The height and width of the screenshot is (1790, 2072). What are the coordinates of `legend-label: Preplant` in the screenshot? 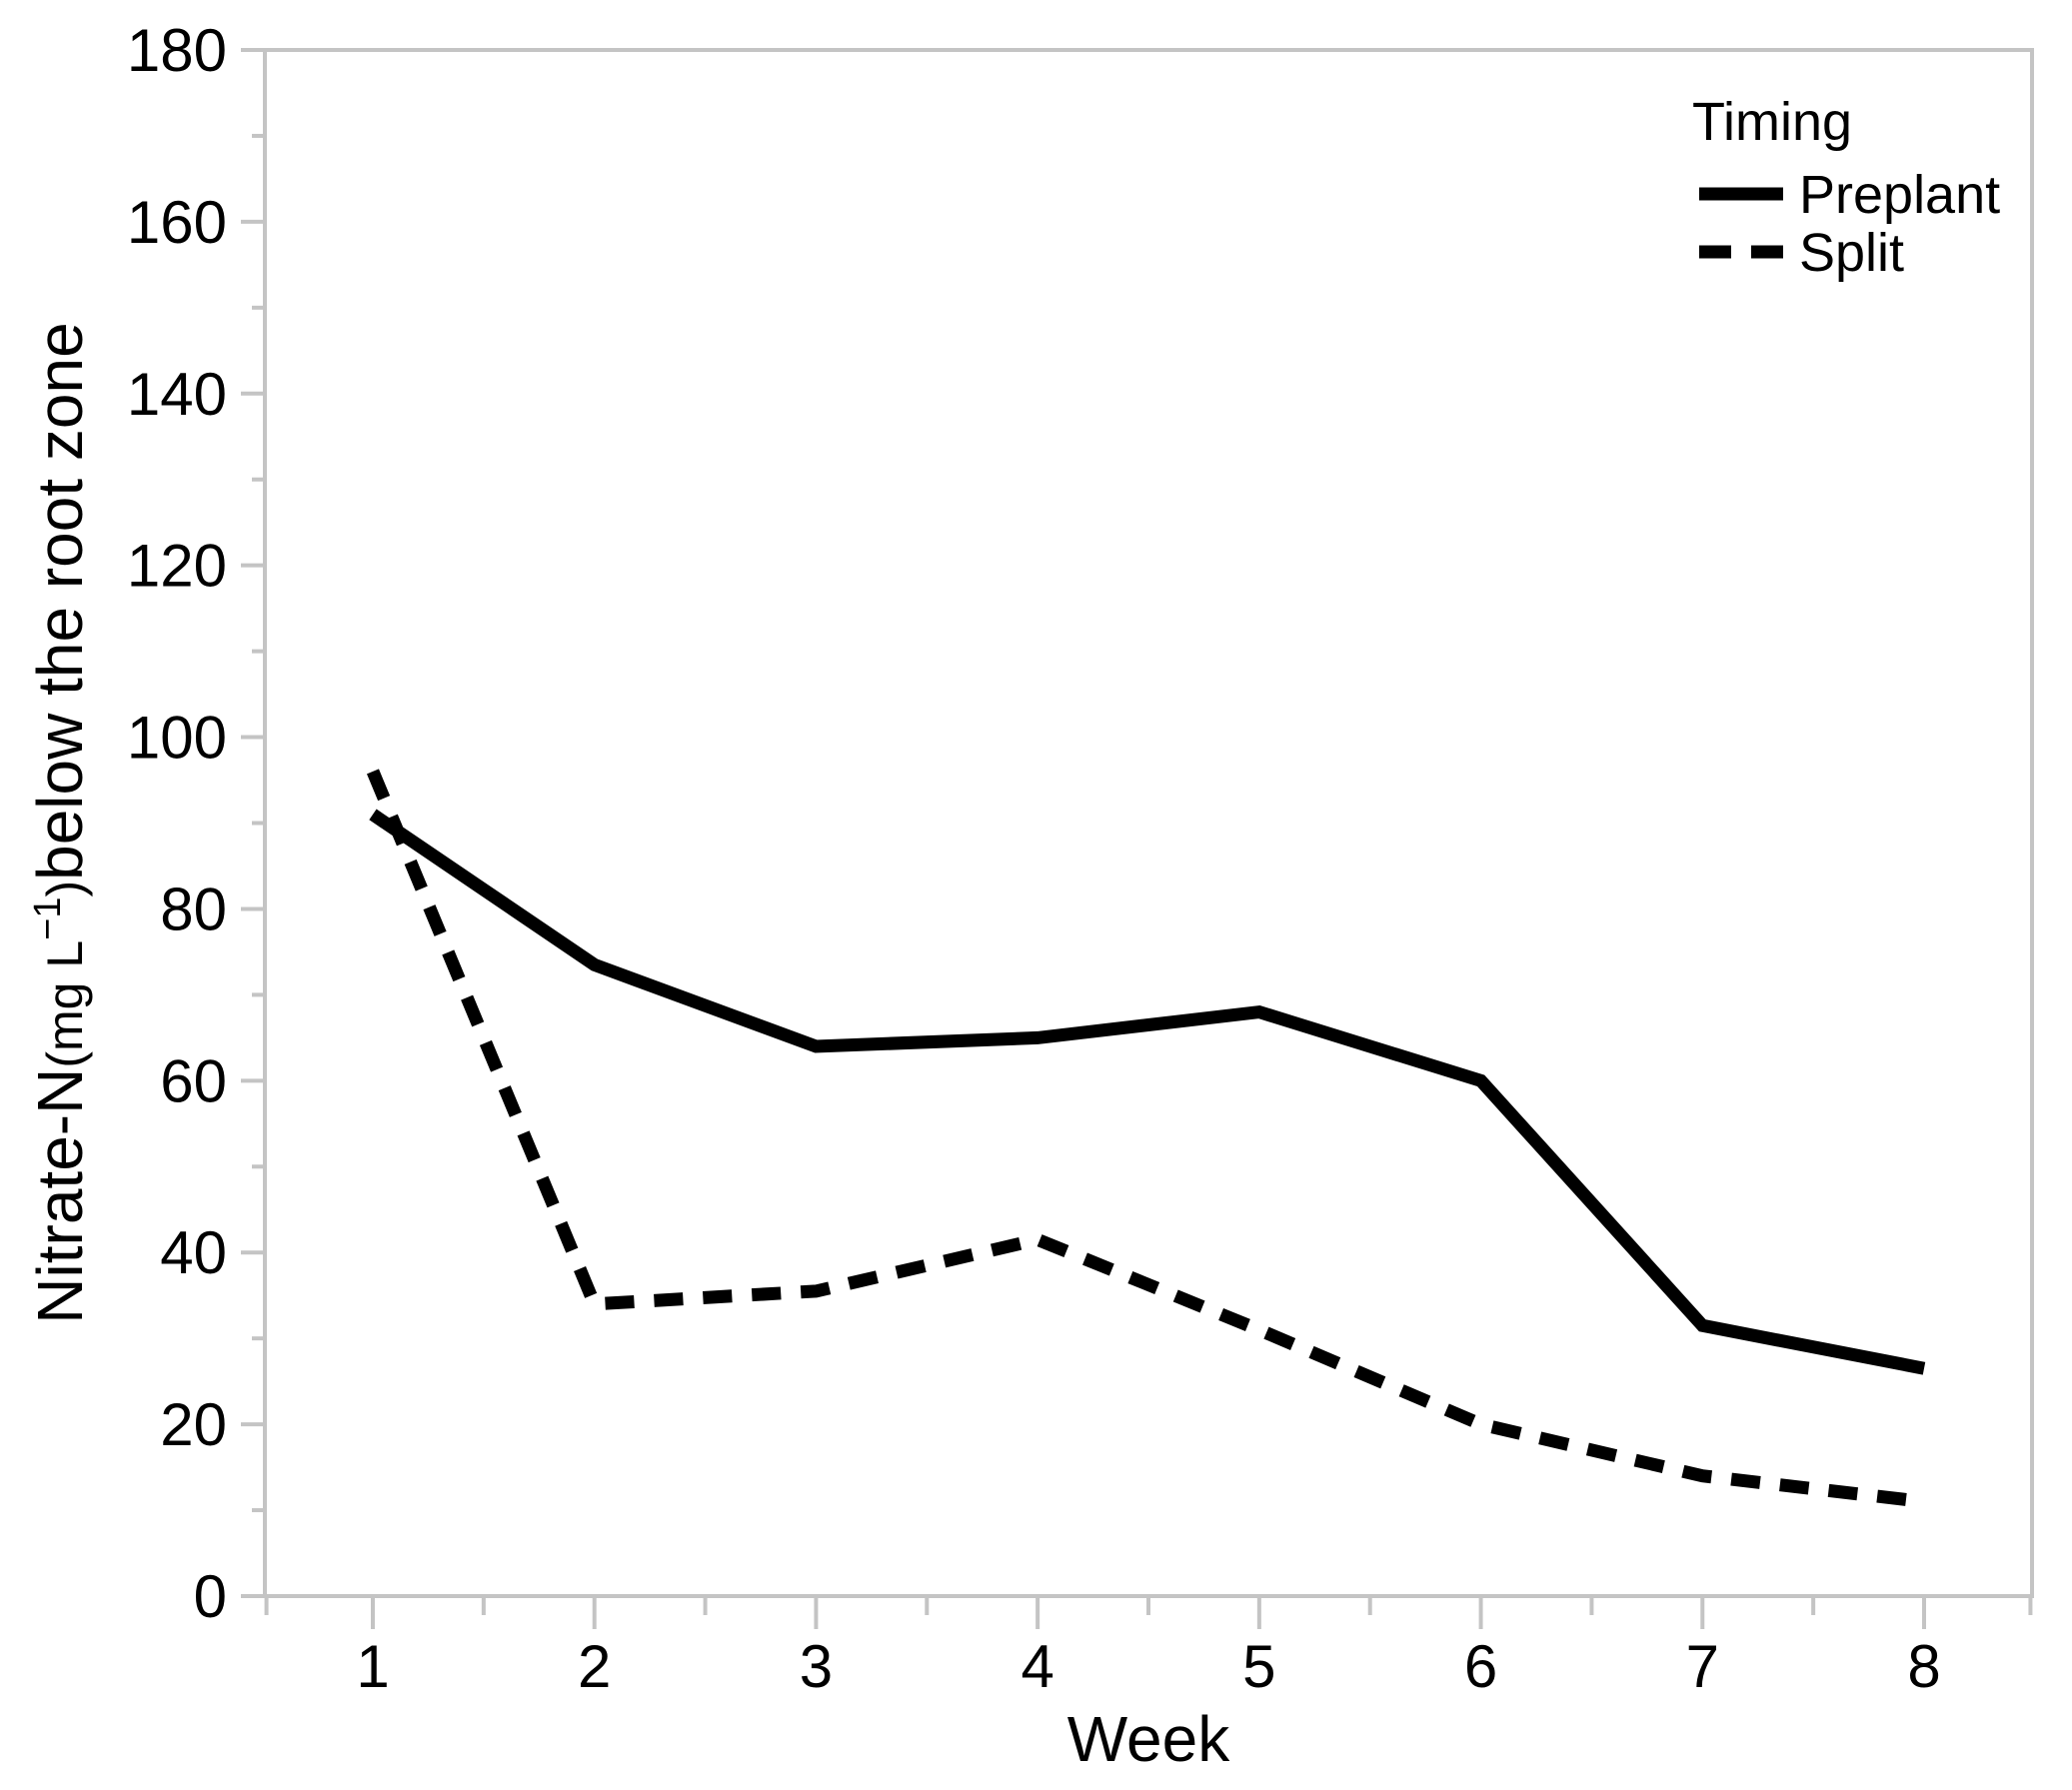 It's located at (1899, 195).